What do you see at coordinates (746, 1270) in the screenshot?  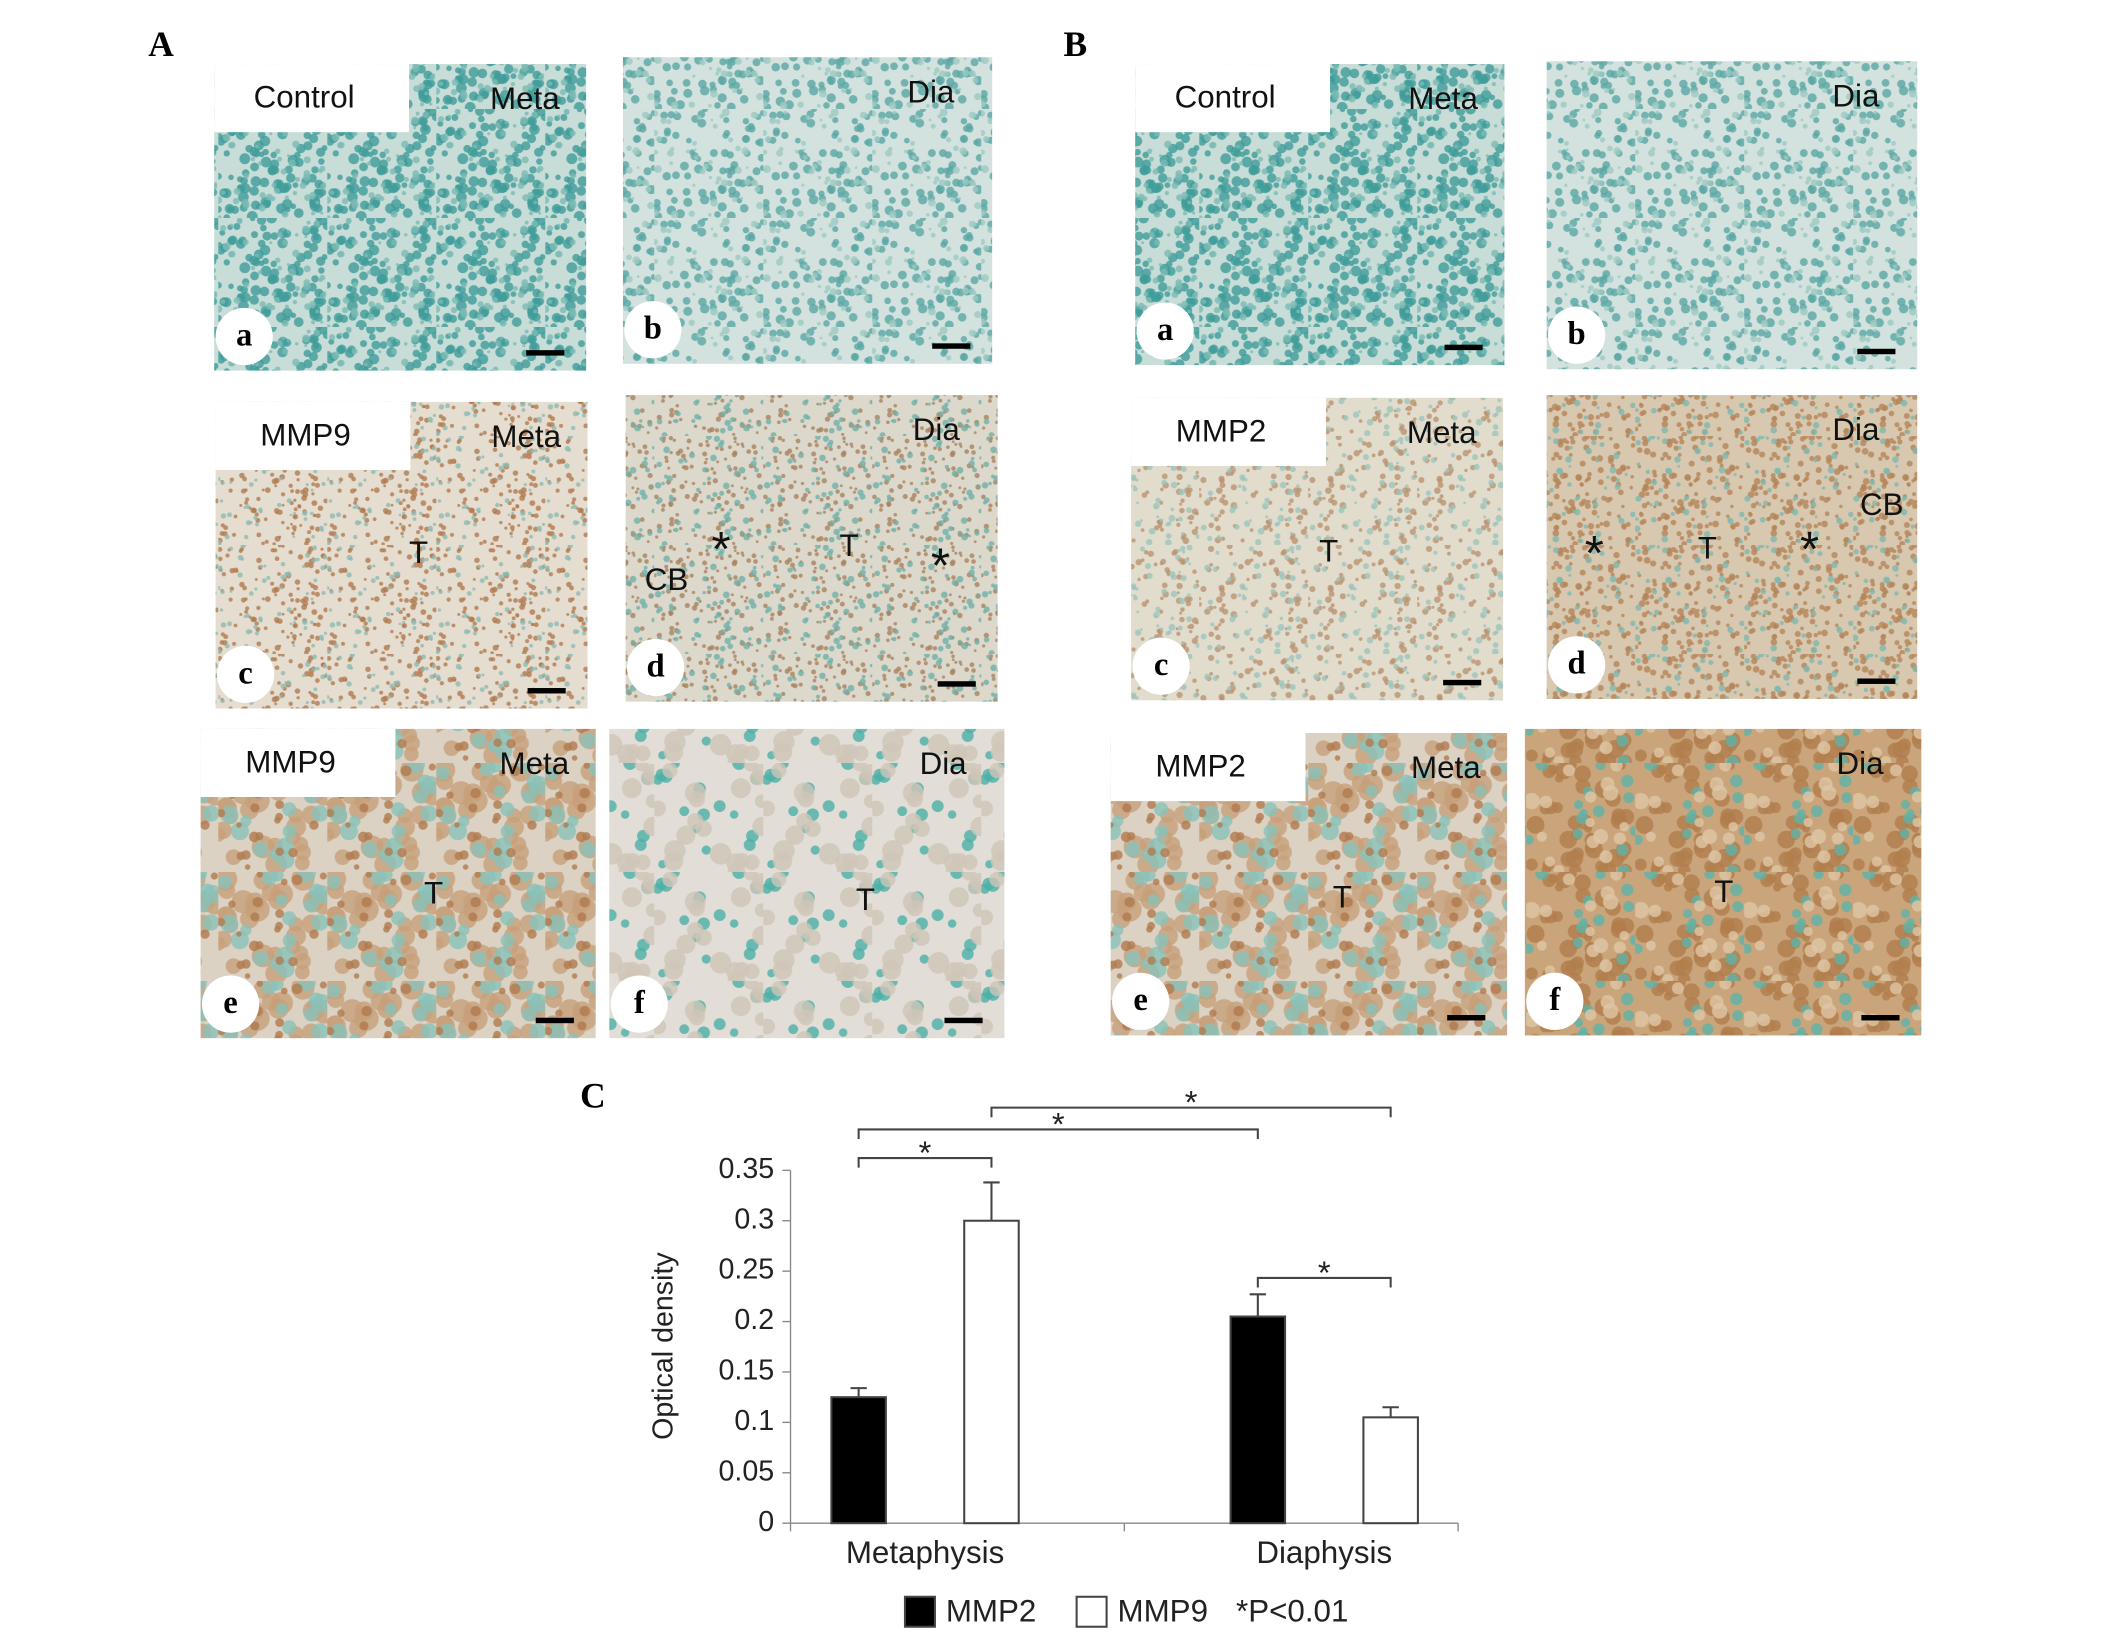 I see `y-tick-label: 0.25` at bounding box center [746, 1270].